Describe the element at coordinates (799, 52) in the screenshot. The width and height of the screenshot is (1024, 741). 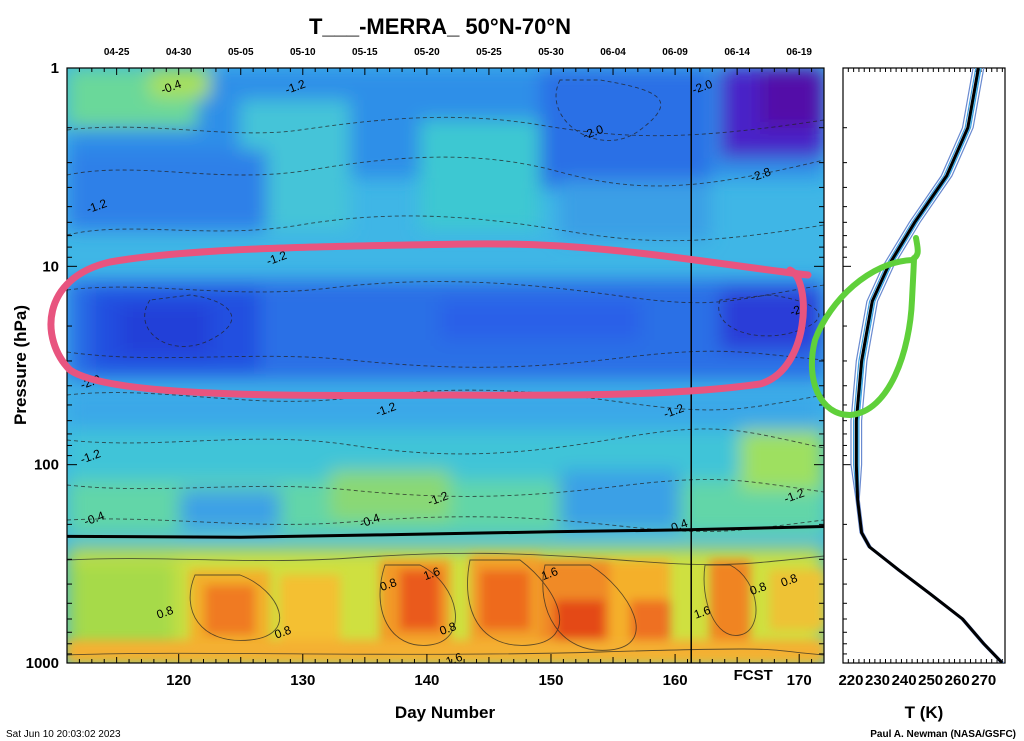
I see `top-date-label: 06-19` at that location.